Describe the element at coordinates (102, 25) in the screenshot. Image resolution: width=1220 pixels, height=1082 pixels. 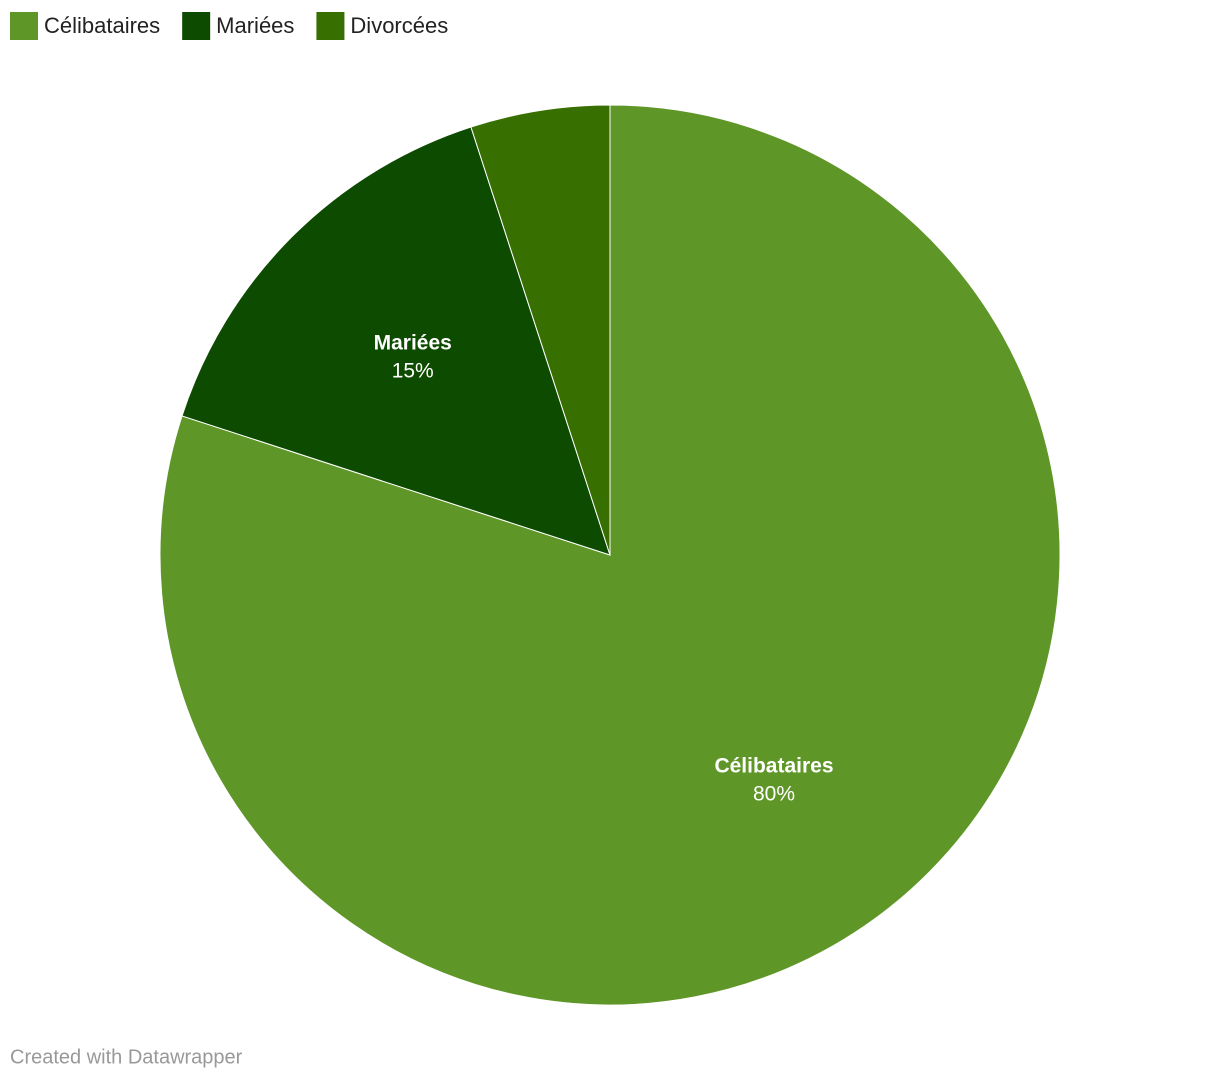
I see `legend-label: Célibataires` at that location.